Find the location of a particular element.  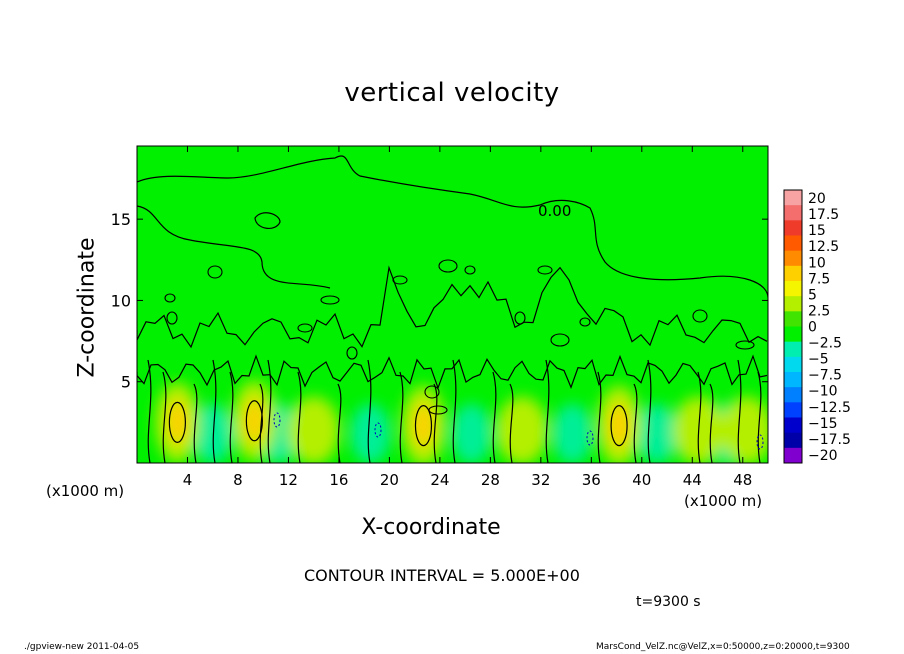

colorbar-label-10: −5 is located at coordinates (818, 360).